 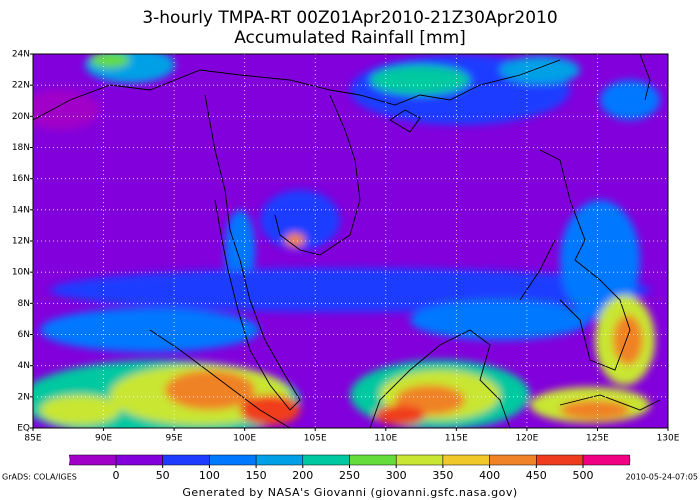 I want to click on lon-label: 95E, so click(x=174, y=439).